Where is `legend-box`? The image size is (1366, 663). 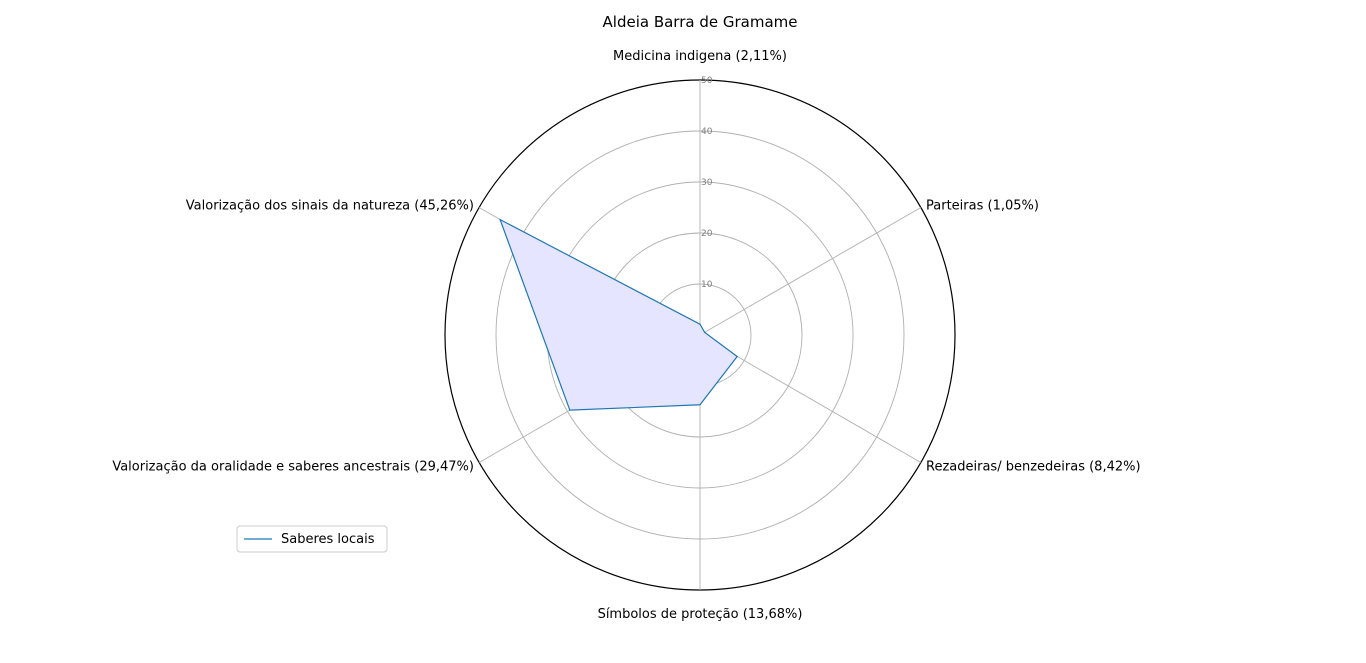 legend-box is located at coordinates (312, 539).